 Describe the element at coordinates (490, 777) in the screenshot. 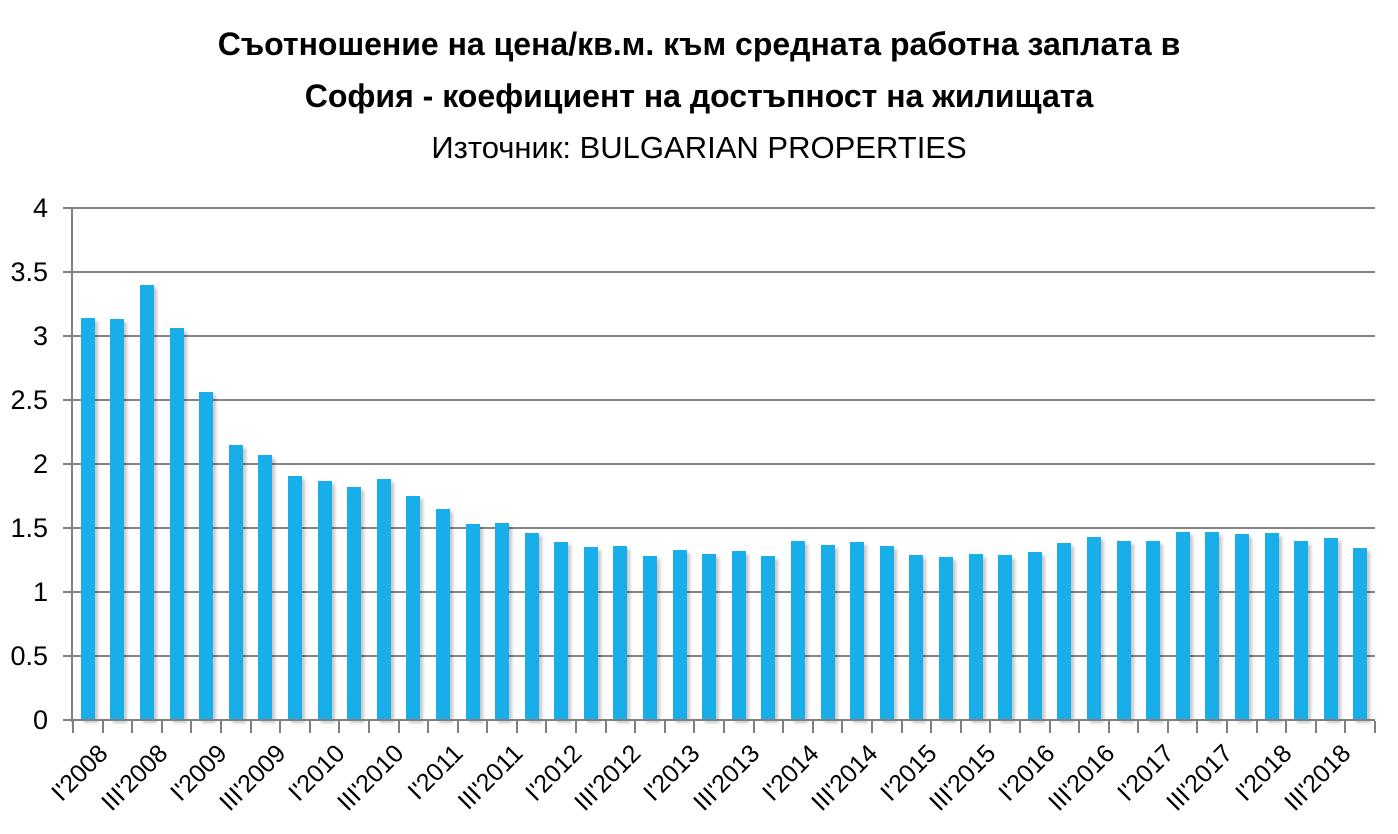

I see `x-axis-label: III'2011` at that location.